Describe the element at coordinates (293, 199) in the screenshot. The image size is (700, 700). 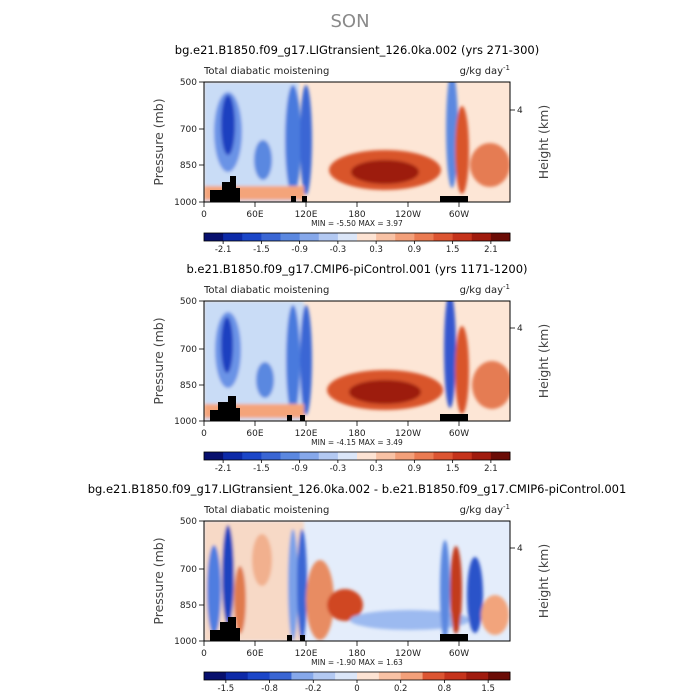
I see `panel-1-topography-maritime-a` at that location.